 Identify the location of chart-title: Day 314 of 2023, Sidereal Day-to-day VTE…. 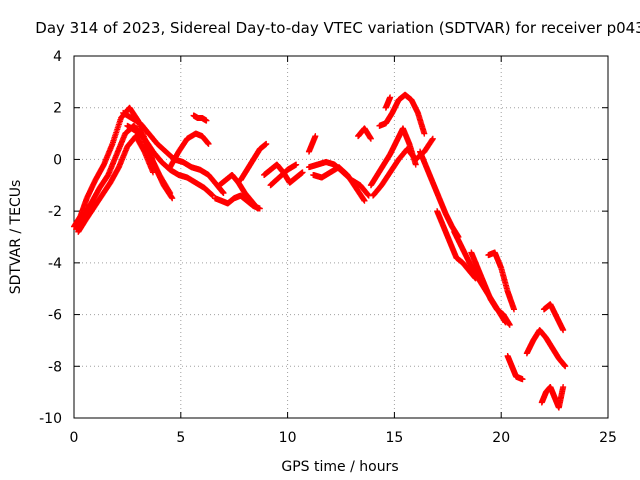
(337, 28).